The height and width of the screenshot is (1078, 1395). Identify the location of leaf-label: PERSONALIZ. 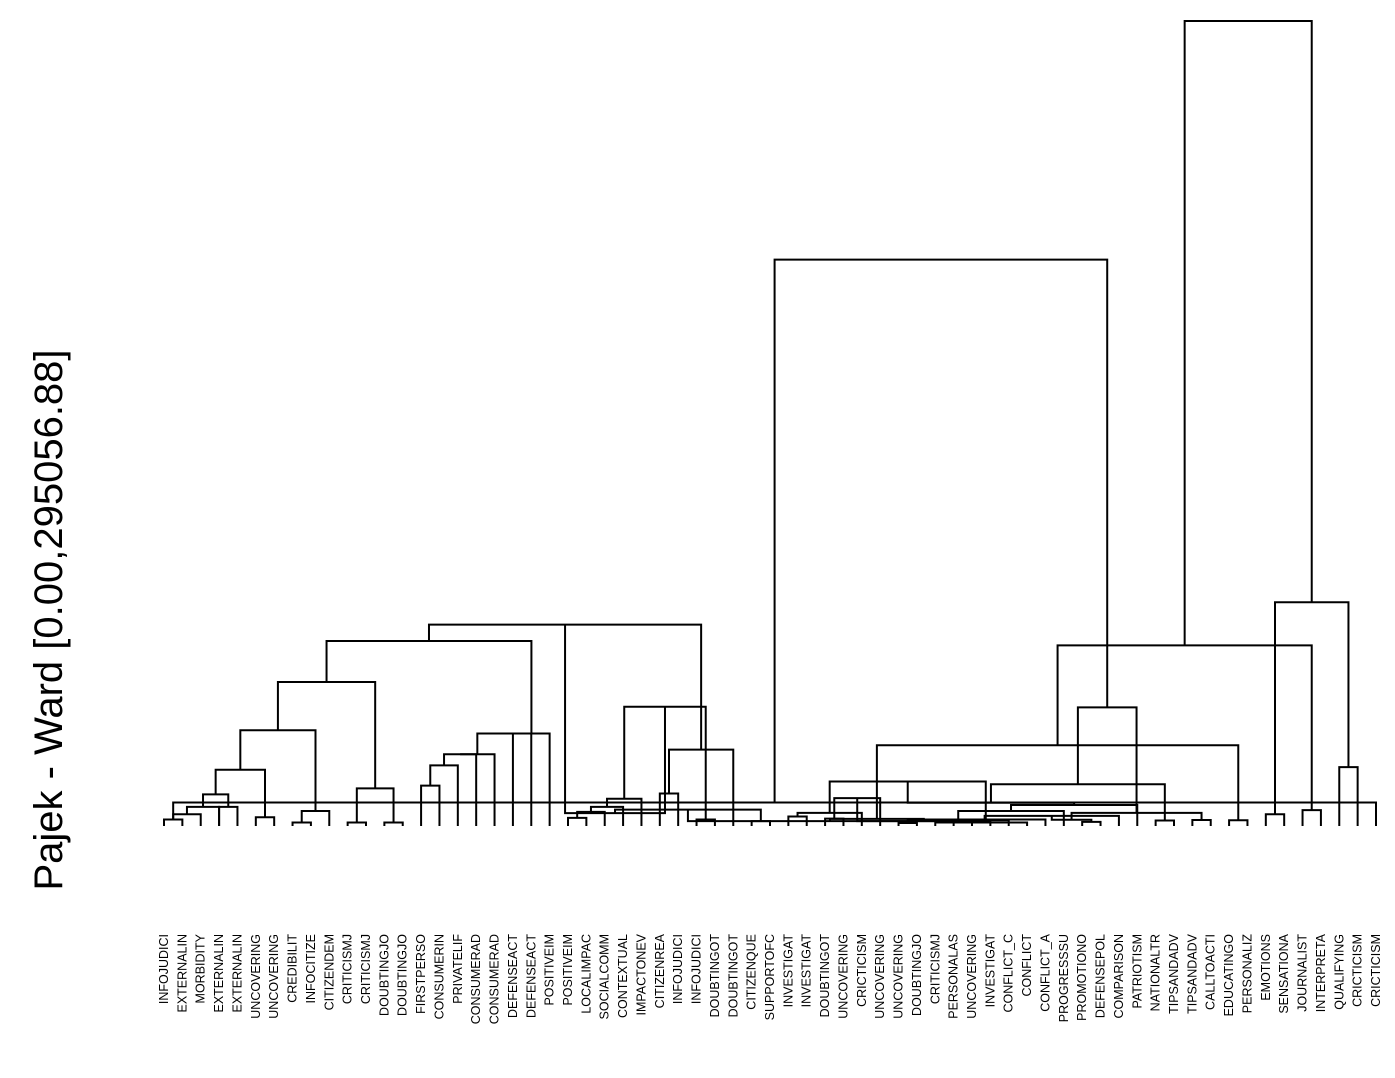
(1247, 974).